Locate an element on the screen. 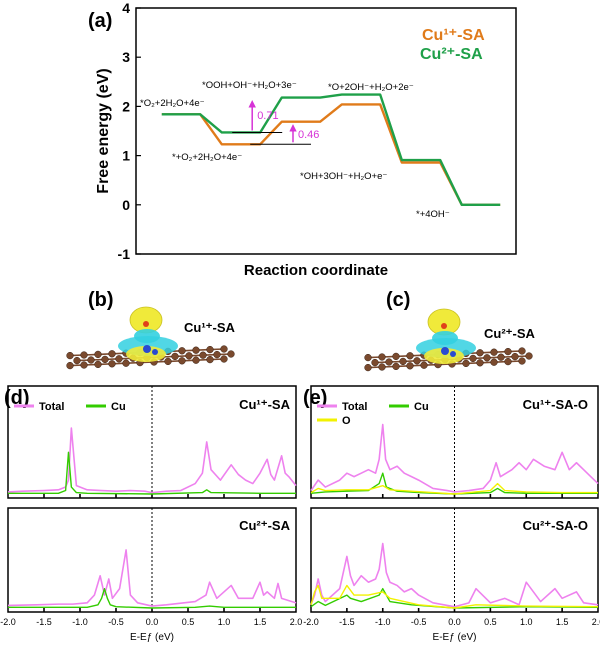 The height and width of the screenshot is (645, 600). state-label-oh: *OH+3OH⁻+H₂O+e⁻ is located at coordinates (343, 176).